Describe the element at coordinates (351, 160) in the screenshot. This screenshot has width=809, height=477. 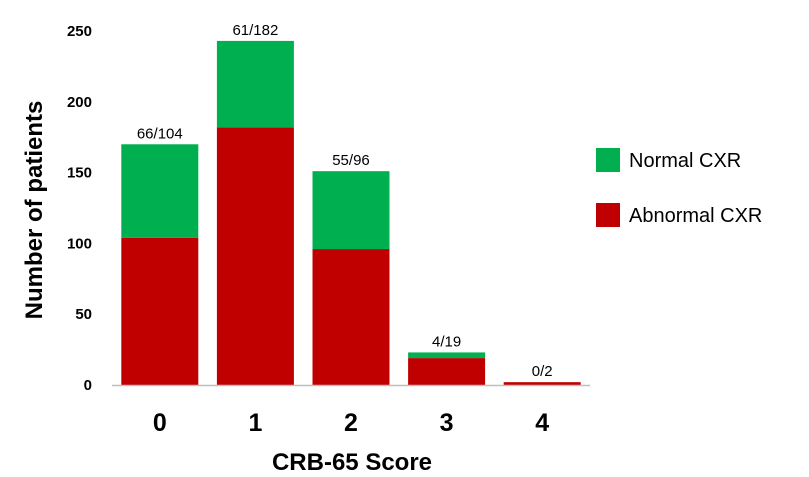
I see `bar-value-label: 55/96` at that location.